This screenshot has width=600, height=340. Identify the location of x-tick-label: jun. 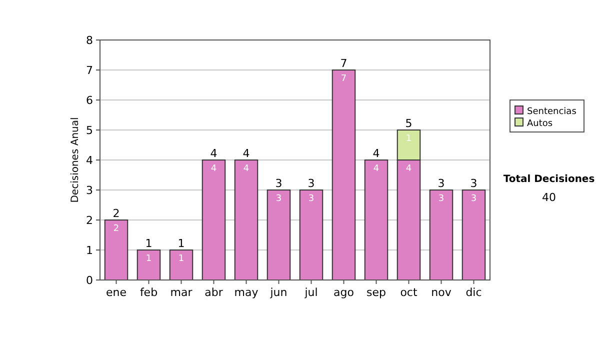
(278, 292).